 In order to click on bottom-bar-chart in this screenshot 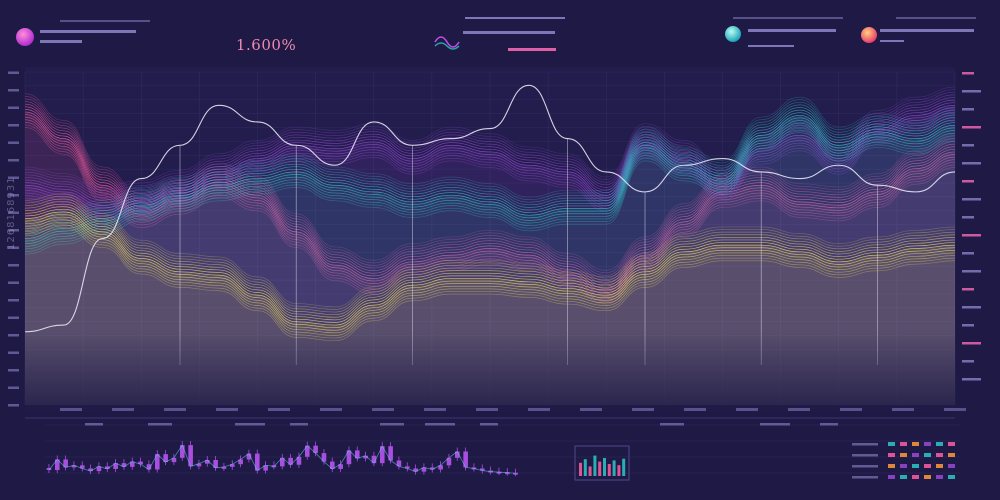, I will do `click(492, 447)`.